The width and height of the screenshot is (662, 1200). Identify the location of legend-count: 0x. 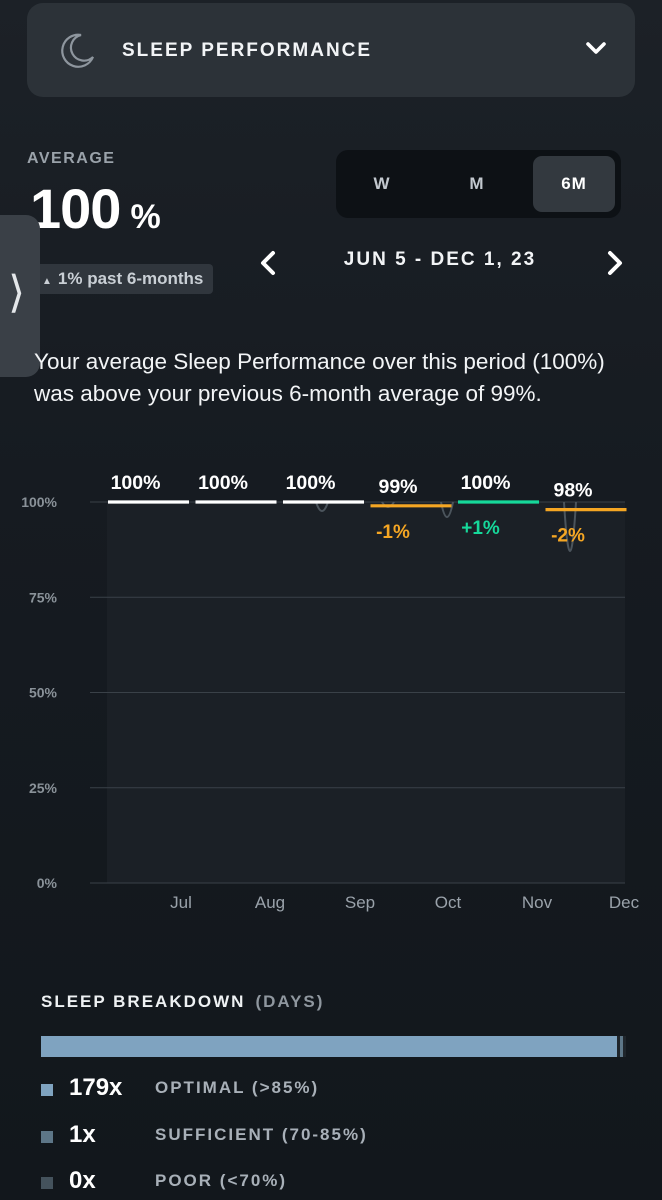
(82, 1180).